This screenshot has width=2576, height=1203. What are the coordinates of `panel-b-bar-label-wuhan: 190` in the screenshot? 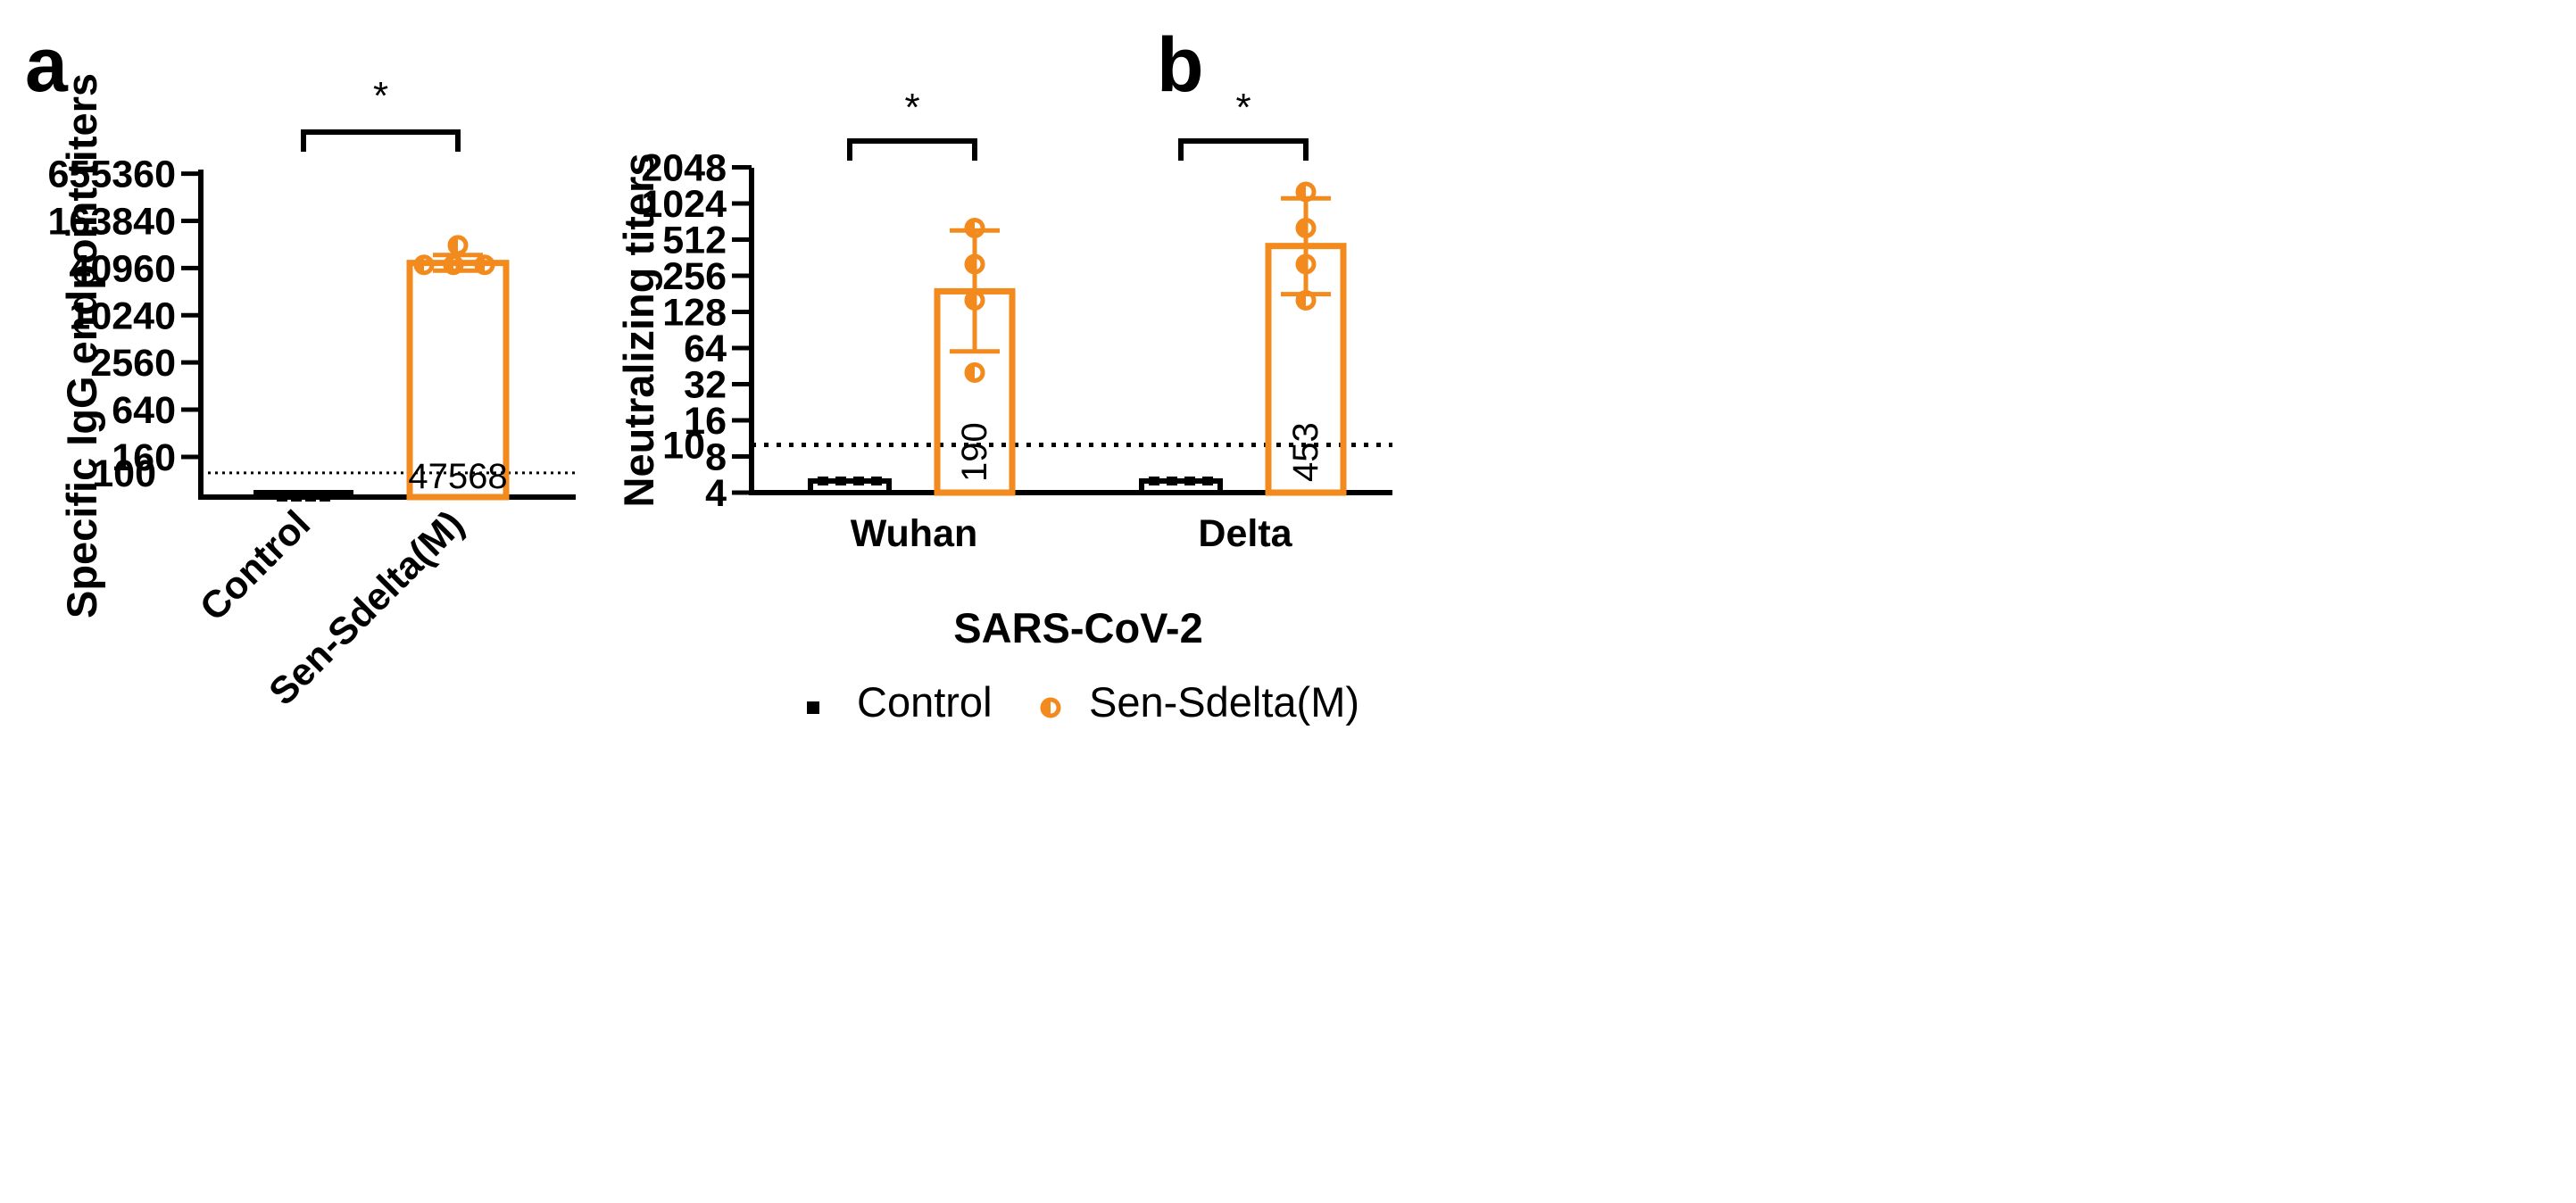 It's located at (975, 452).